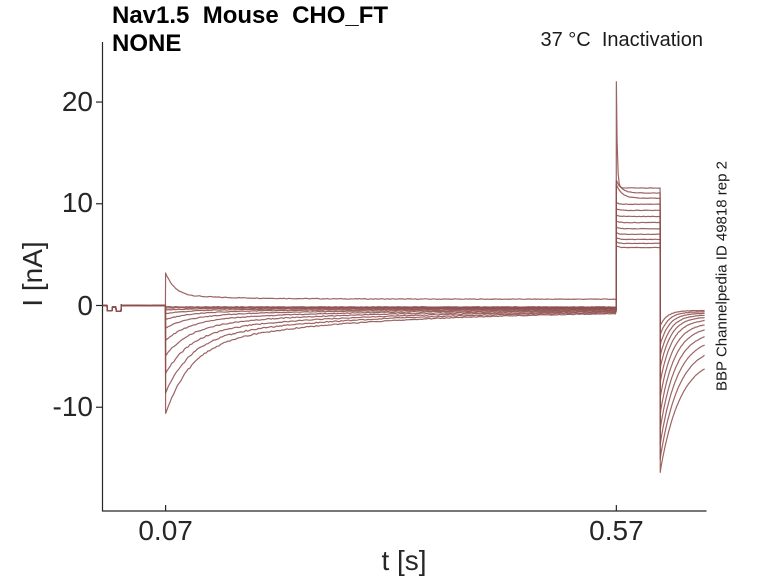  What do you see at coordinates (250, 15) in the screenshot?
I see `figure-title-line1: Nav1.5 Mouse CHO_FT` at bounding box center [250, 15].